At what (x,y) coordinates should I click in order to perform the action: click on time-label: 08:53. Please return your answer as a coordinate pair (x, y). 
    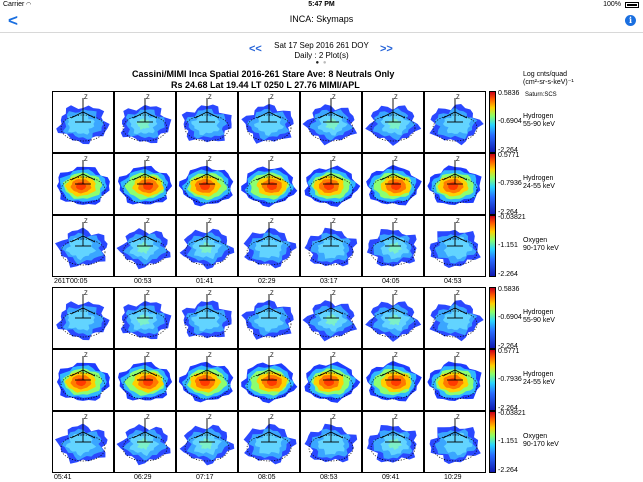
    Looking at the image, I should click on (329, 477).